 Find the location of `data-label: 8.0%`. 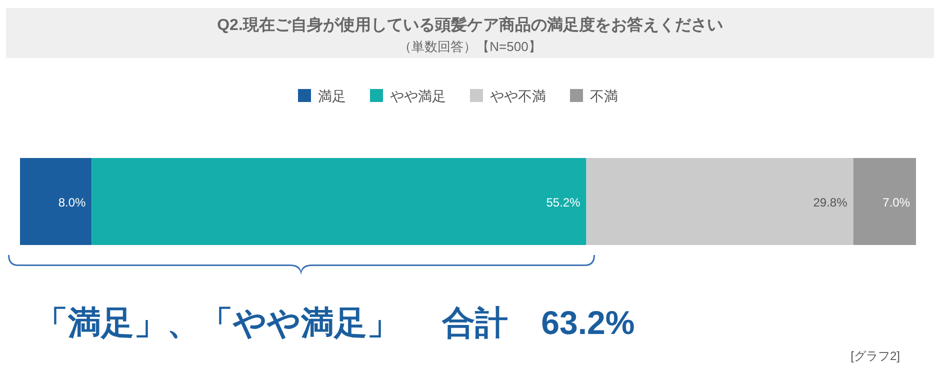

data-label: 8.0% is located at coordinates (72, 203).